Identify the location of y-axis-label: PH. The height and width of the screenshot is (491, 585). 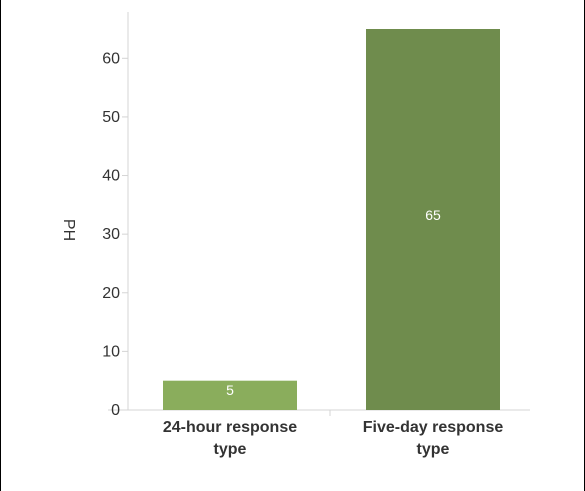
(68, 230).